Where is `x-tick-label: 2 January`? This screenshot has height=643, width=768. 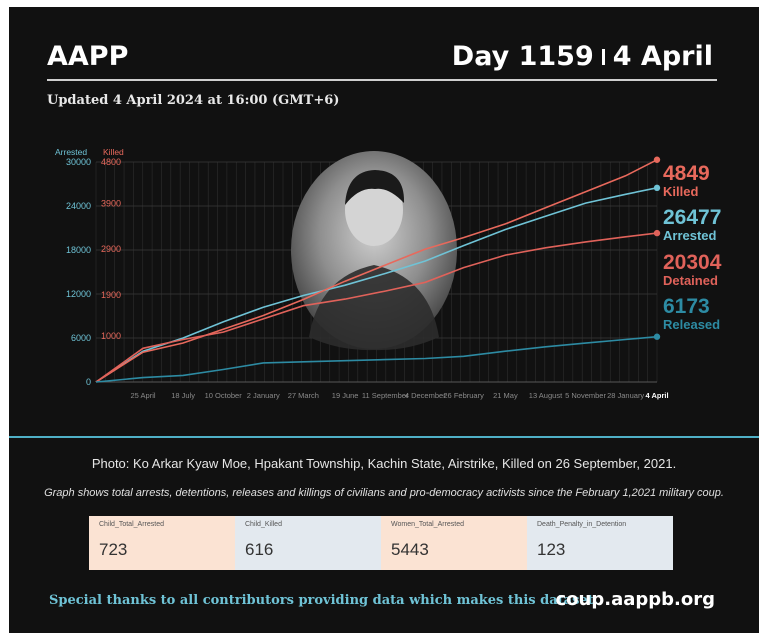
x-tick-label: 2 January is located at coordinates (263, 395).